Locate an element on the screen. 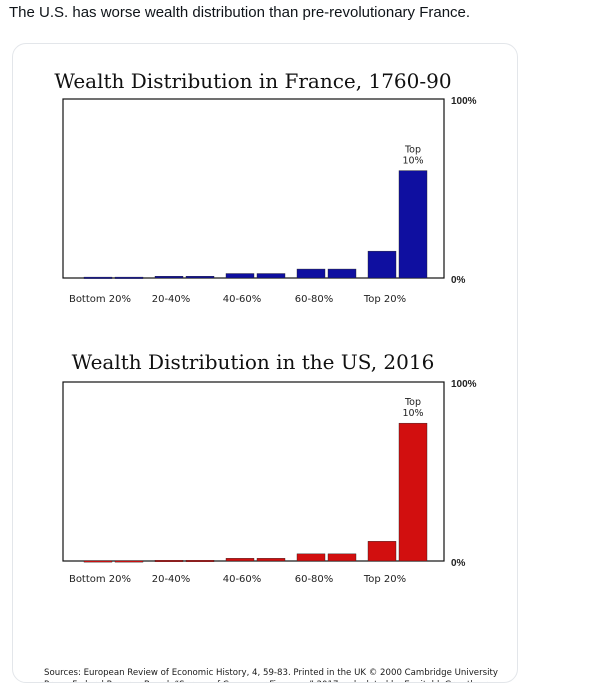 This screenshot has width=611, height=690. france-xtick-label: 60-80% is located at coordinates (314, 299).